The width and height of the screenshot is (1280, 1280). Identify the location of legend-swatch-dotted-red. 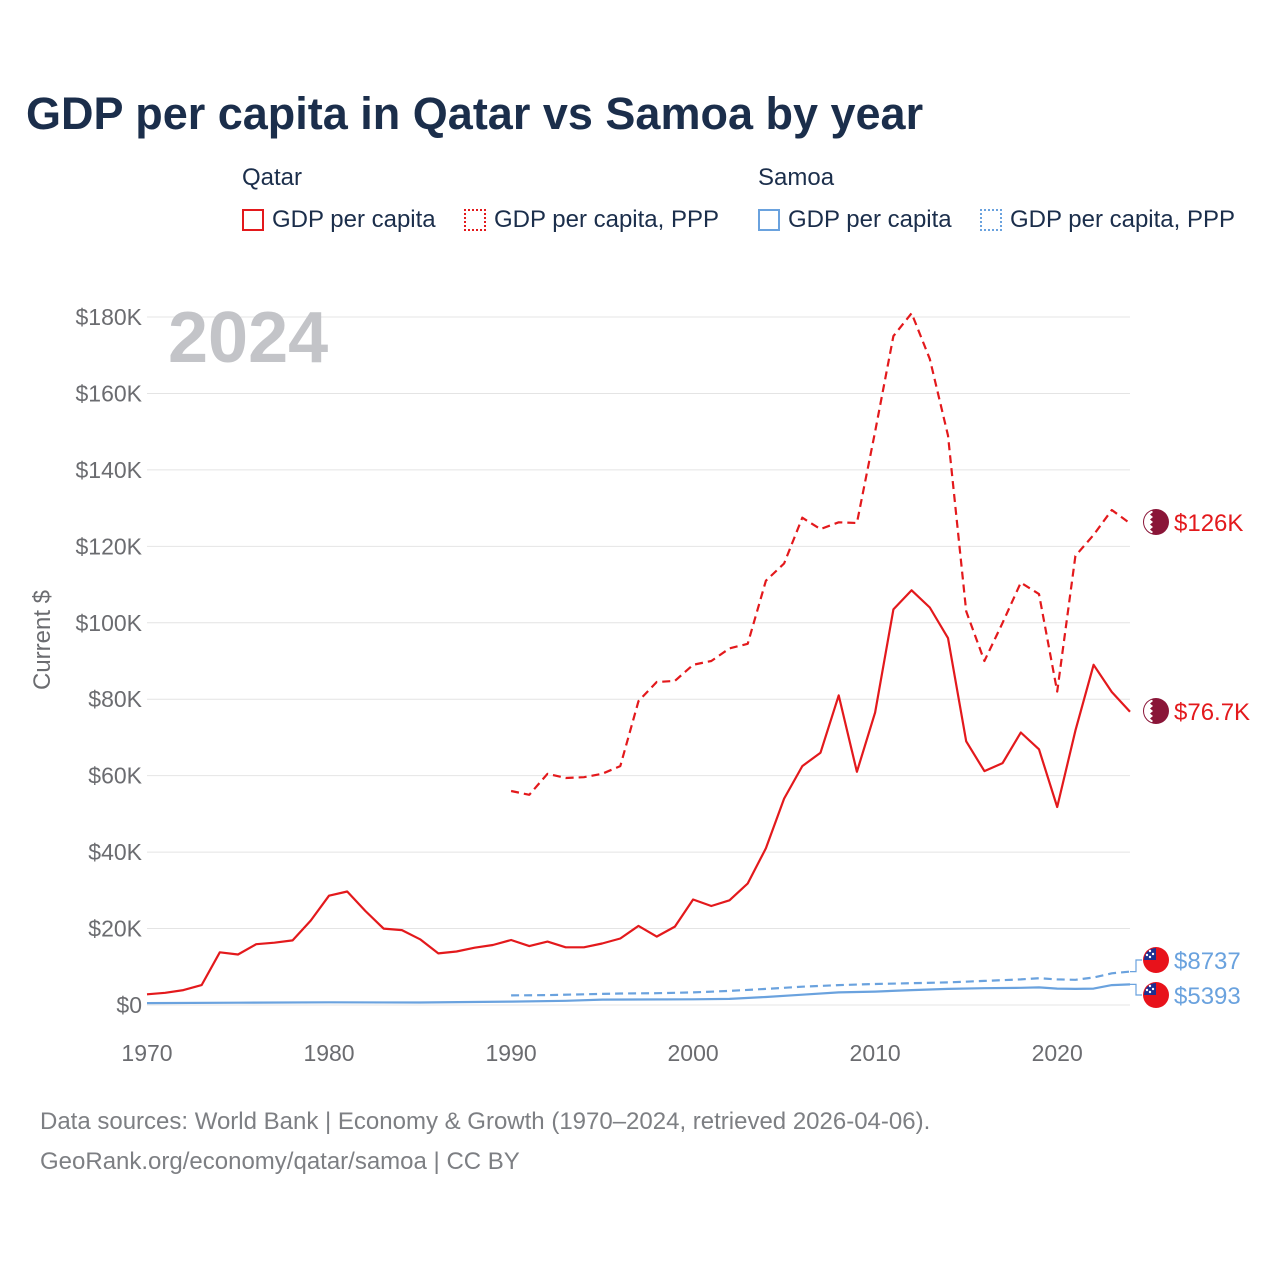
(475, 220).